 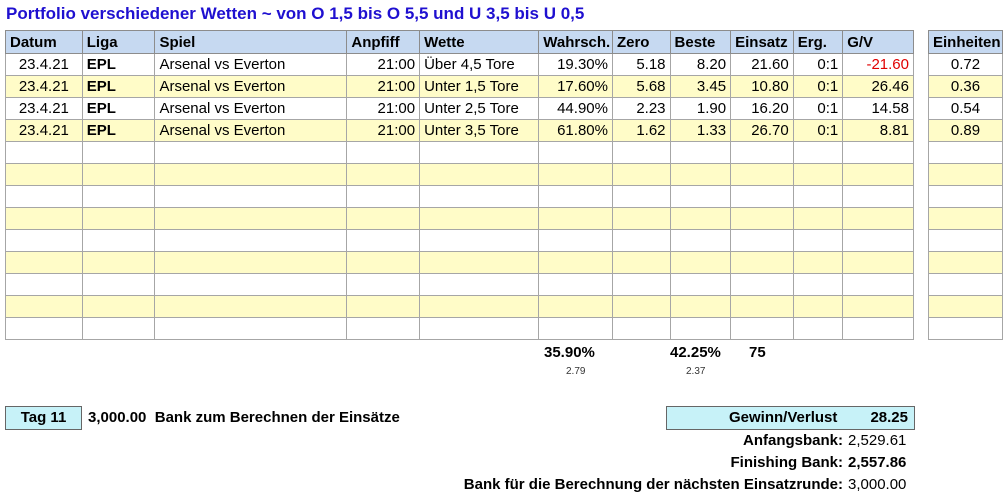 I want to click on col-header-einsatz: Einsatz, so click(x=762, y=42).